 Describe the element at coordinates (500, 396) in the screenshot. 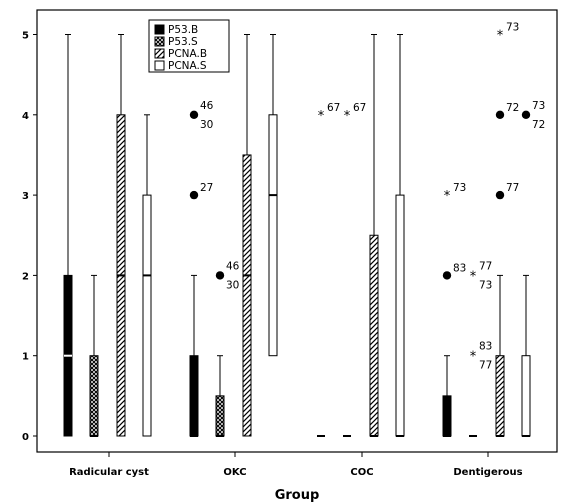

I see `box-body-dentigerous-pcna-b` at that location.